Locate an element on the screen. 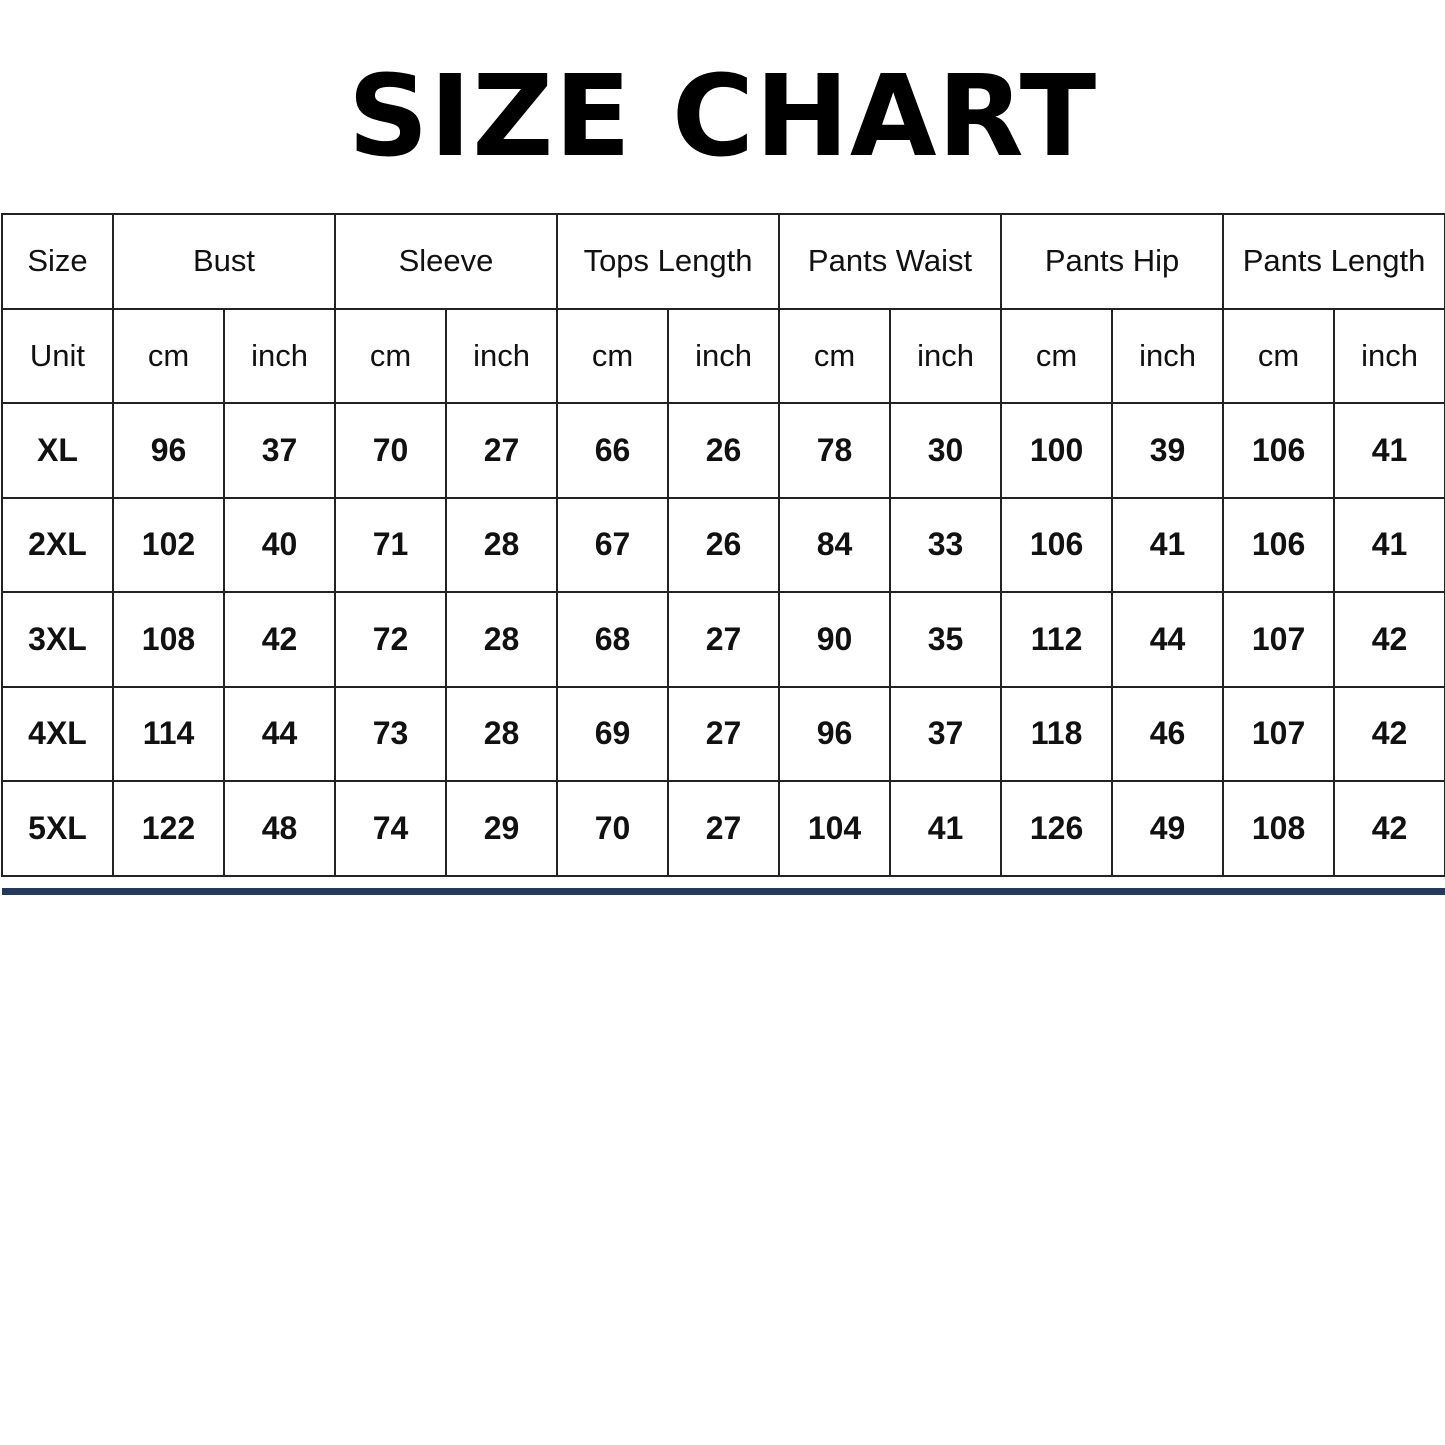  size-label-cell: 2XL is located at coordinates (57, 544).